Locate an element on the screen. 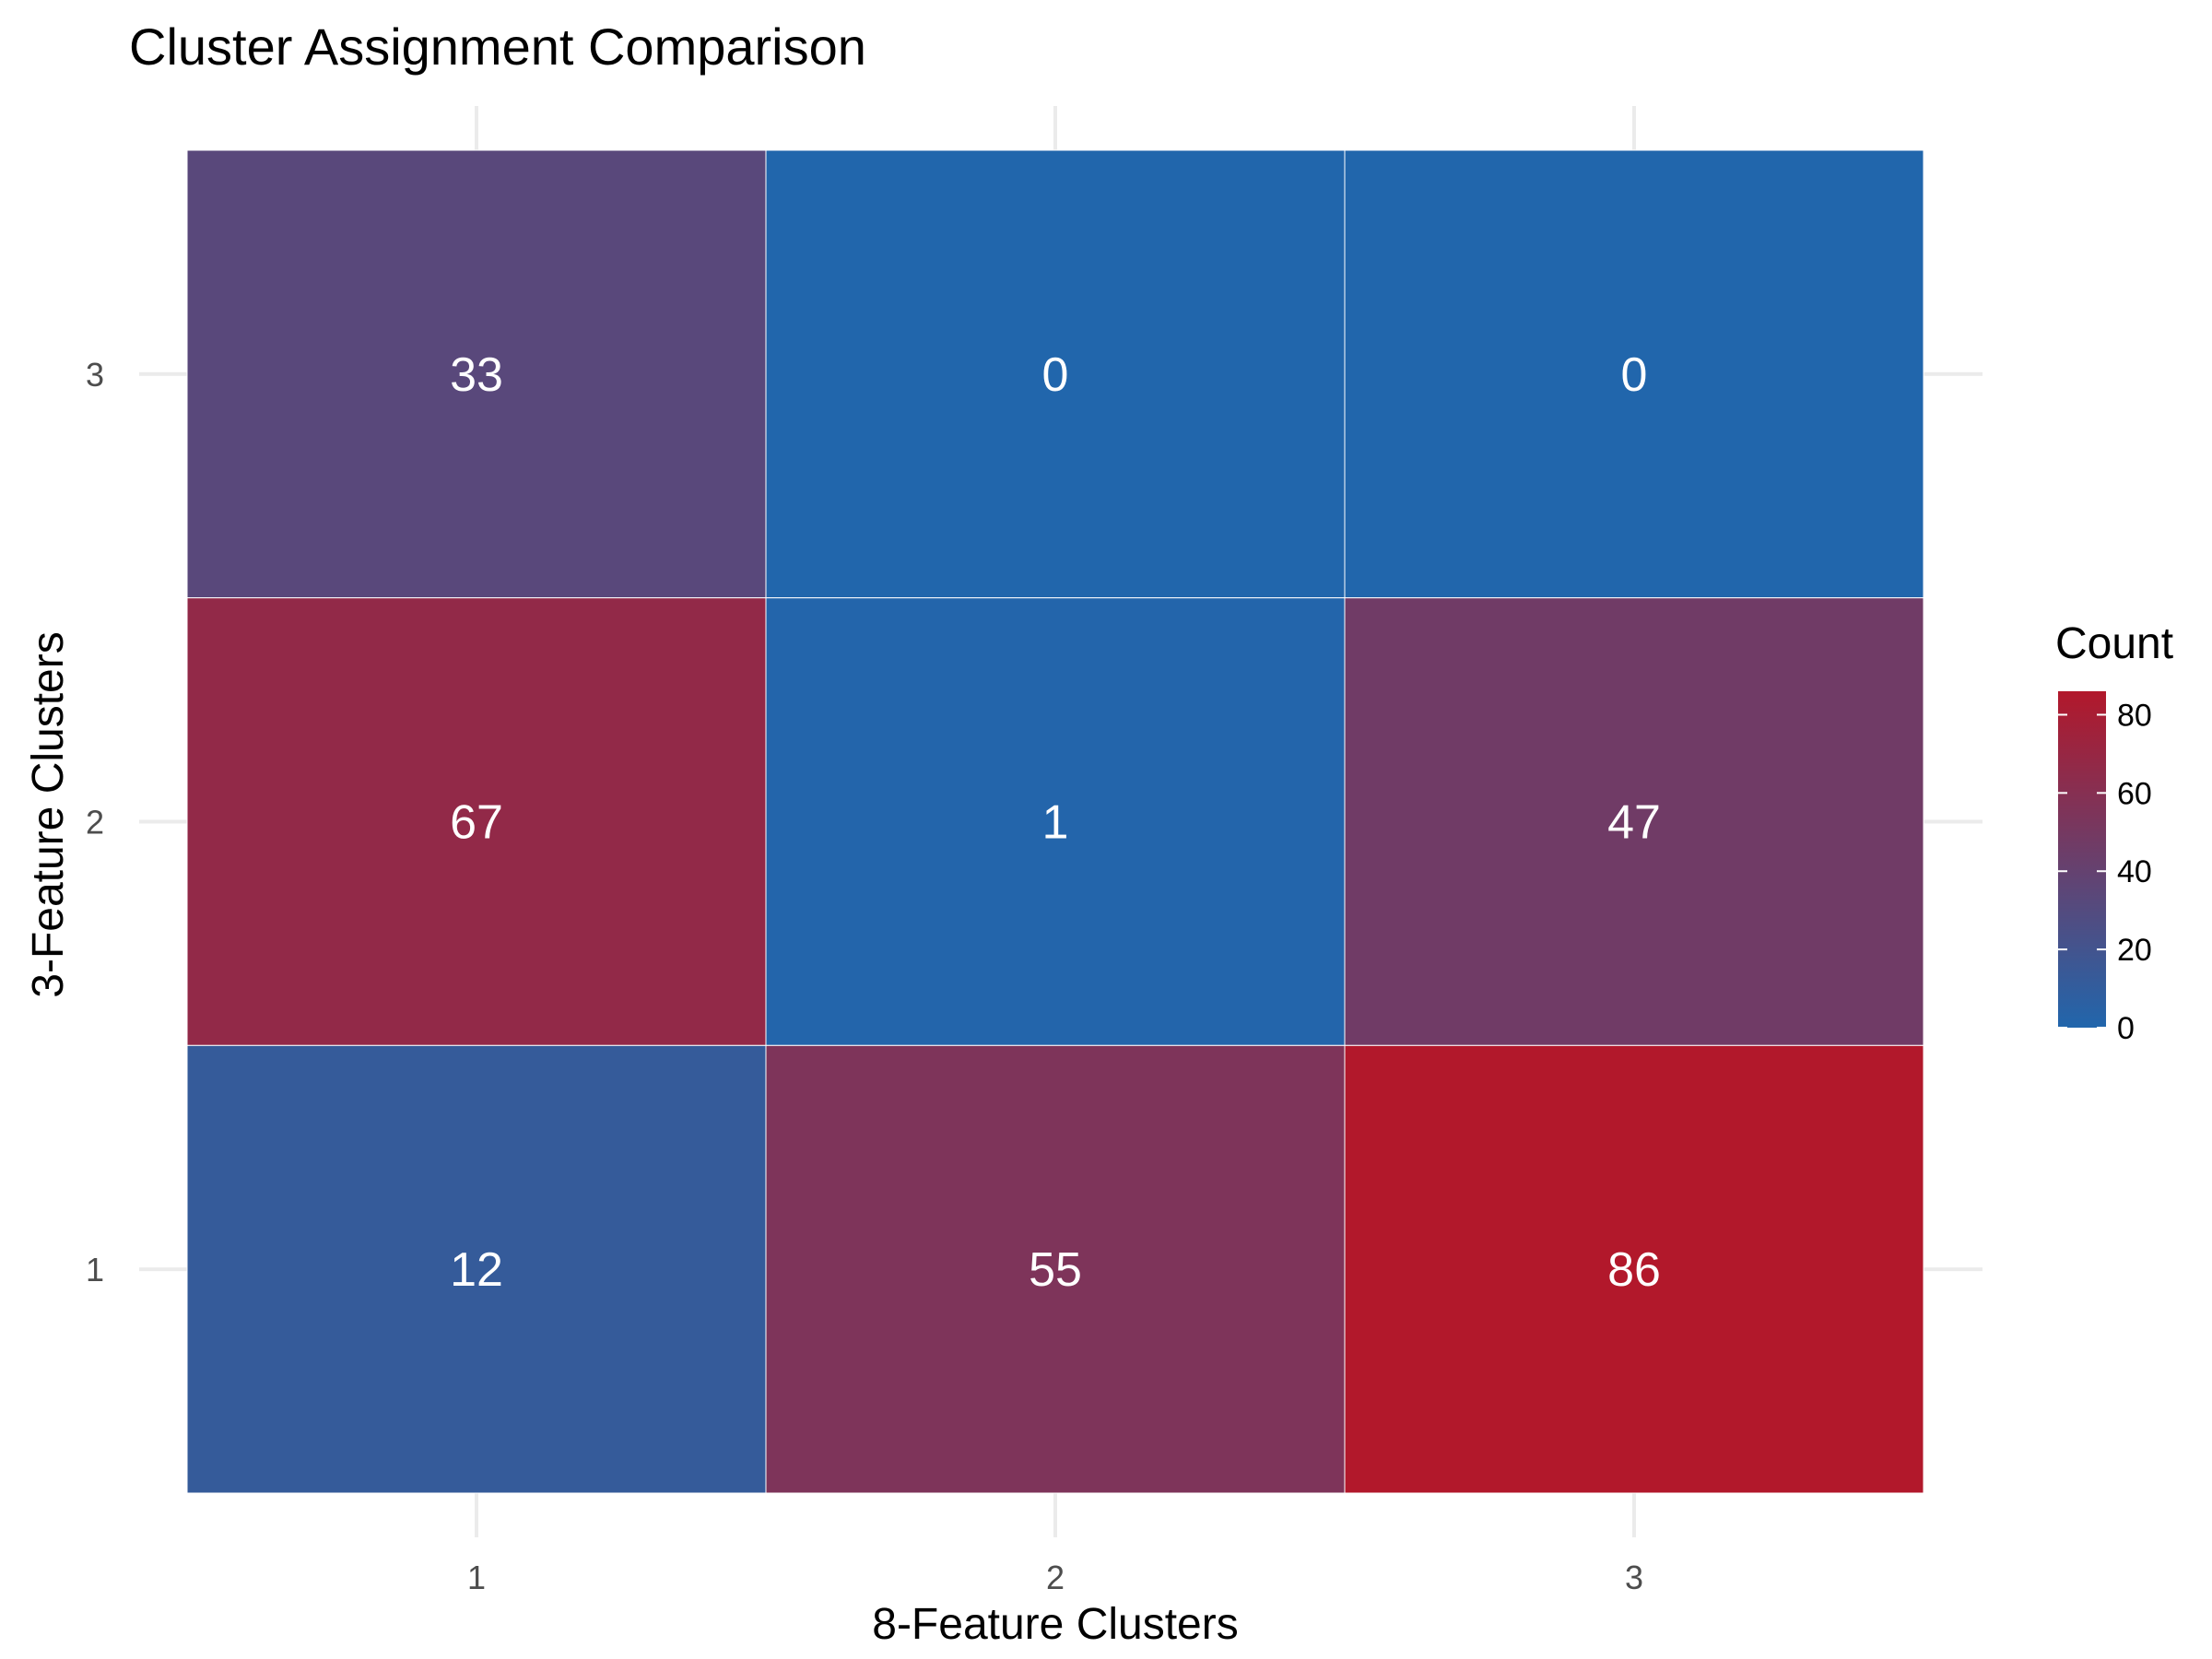 Image resolution: width=2212 pixels, height=1659 pixels. legend-tick-label: 40 is located at coordinates (2134, 871).